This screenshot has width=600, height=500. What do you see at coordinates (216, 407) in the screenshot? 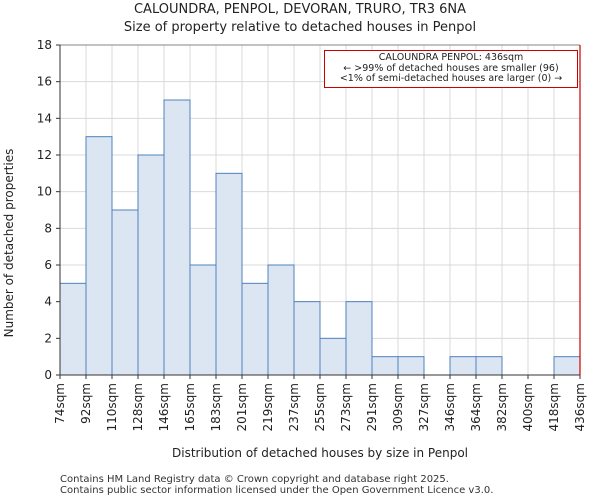
I see `x-tick-label: 183sqm` at bounding box center [216, 407].